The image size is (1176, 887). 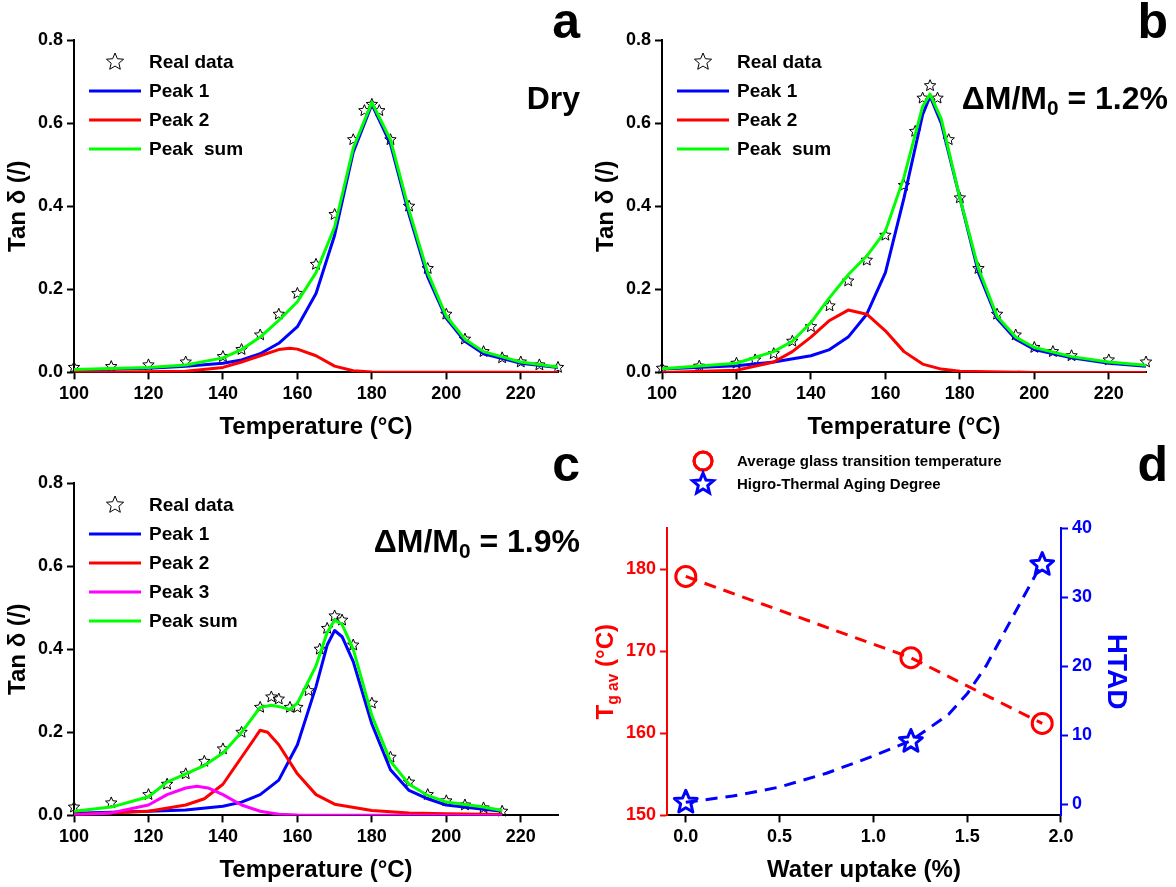 I want to click on y-tick-label: 160, so click(x=641, y=732).